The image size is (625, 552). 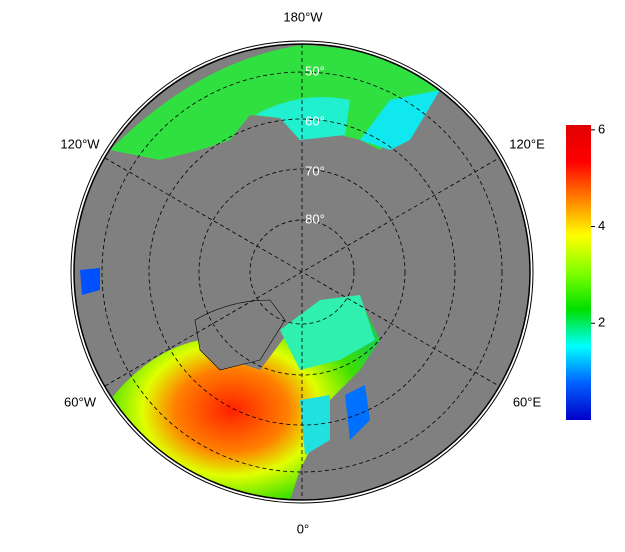 What do you see at coordinates (327, 332) in the screenshot?
I see `barents-sea` at bounding box center [327, 332].